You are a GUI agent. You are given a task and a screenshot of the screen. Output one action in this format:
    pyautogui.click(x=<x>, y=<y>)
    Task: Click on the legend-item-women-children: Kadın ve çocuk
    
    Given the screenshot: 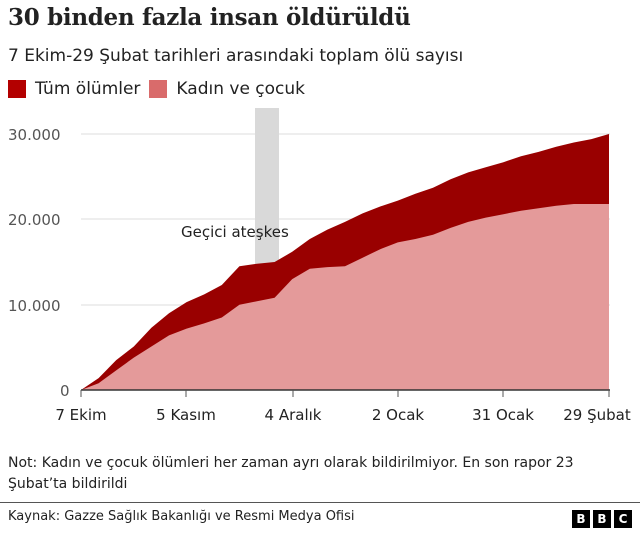 What is the action you would take?
    pyautogui.click(x=227, y=89)
    